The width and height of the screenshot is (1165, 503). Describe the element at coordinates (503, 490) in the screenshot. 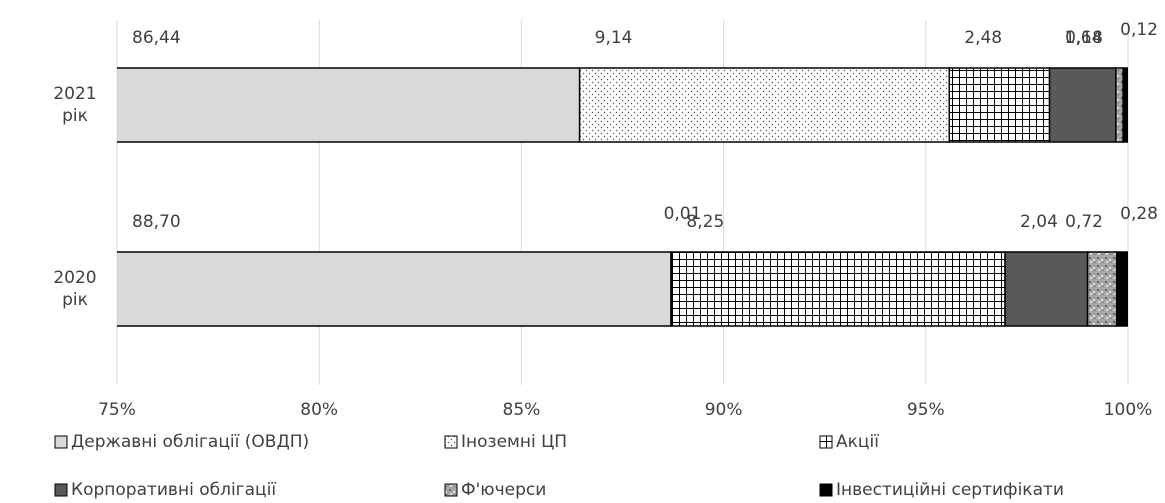

I see `legend-label: Ф'ючерси` at that location.